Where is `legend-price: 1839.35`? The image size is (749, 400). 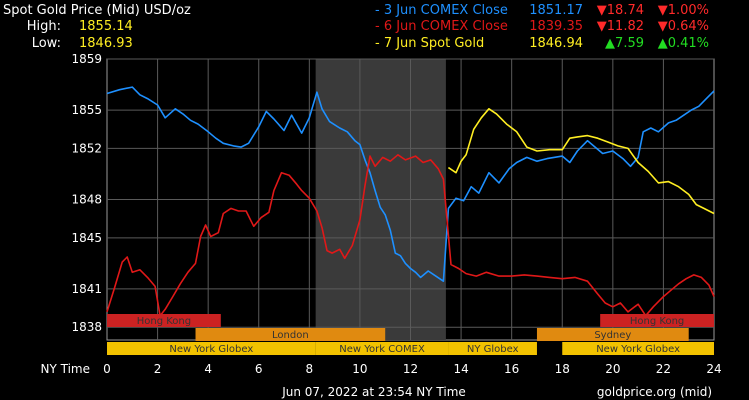
legend-price: 1839.35 is located at coordinates (556, 26).